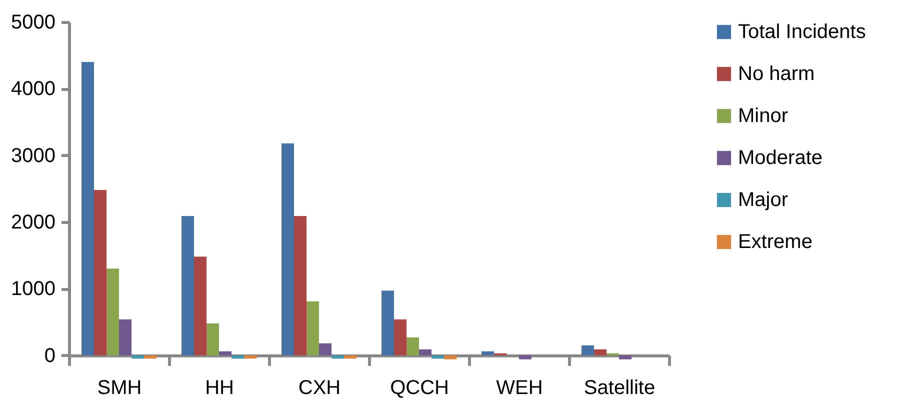  What do you see at coordinates (33, 289) in the screenshot?
I see `y-tick-label: 1000` at bounding box center [33, 289].